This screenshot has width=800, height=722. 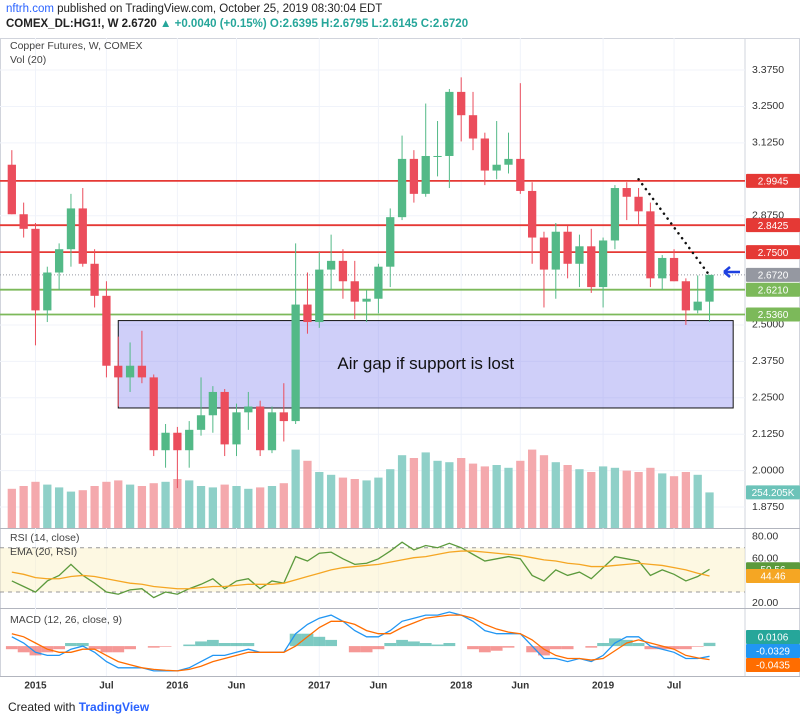 I want to click on y-tick-label: 3.1250, so click(x=768, y=143).